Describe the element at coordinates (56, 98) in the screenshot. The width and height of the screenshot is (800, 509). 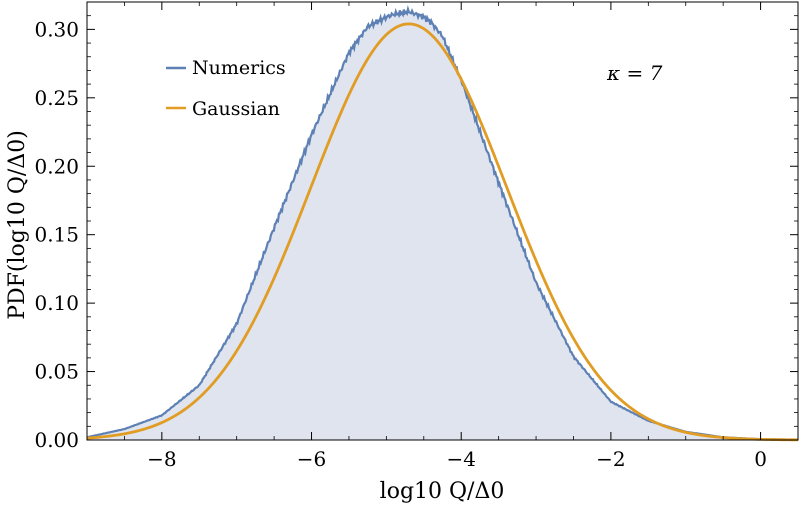
I see `y-tick-label: 0.25` at that location.